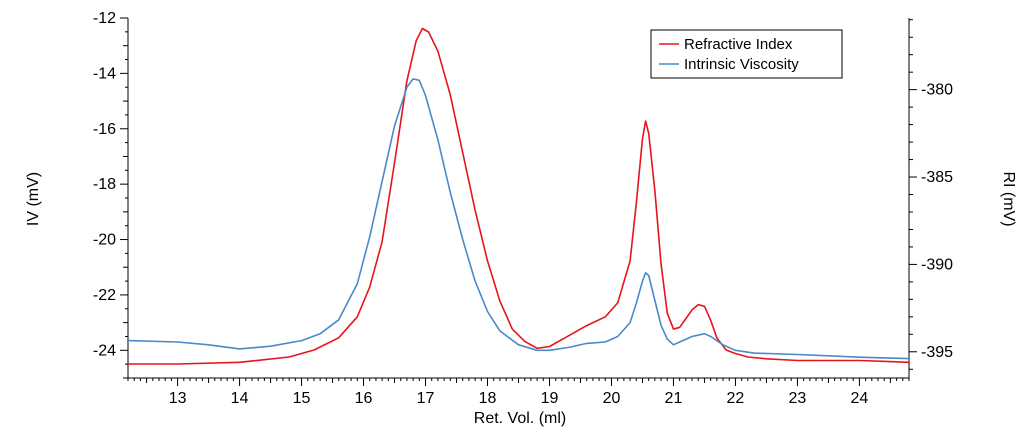  What do you see at coordinates (736, 398) in the screenshot?
I see `x-tick-label: 22` at bounding box center [736, 398].